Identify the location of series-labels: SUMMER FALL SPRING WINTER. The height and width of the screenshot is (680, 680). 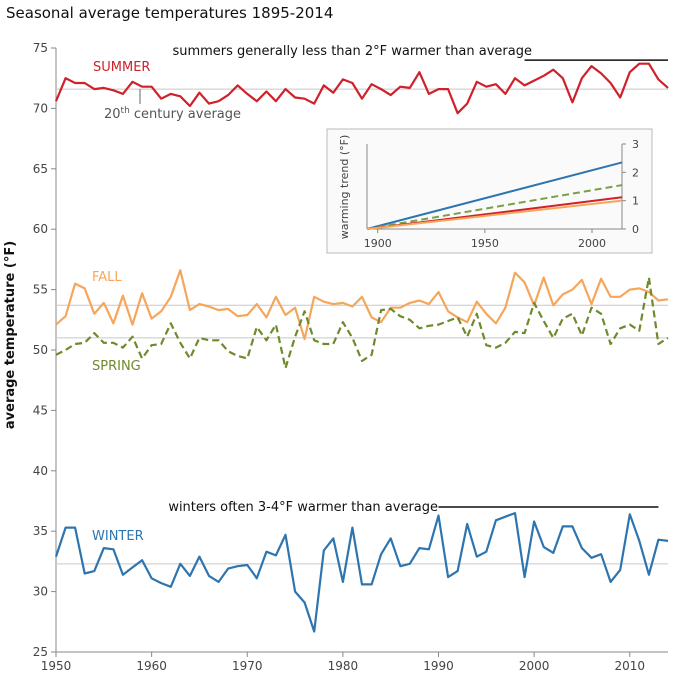
(121, 302).